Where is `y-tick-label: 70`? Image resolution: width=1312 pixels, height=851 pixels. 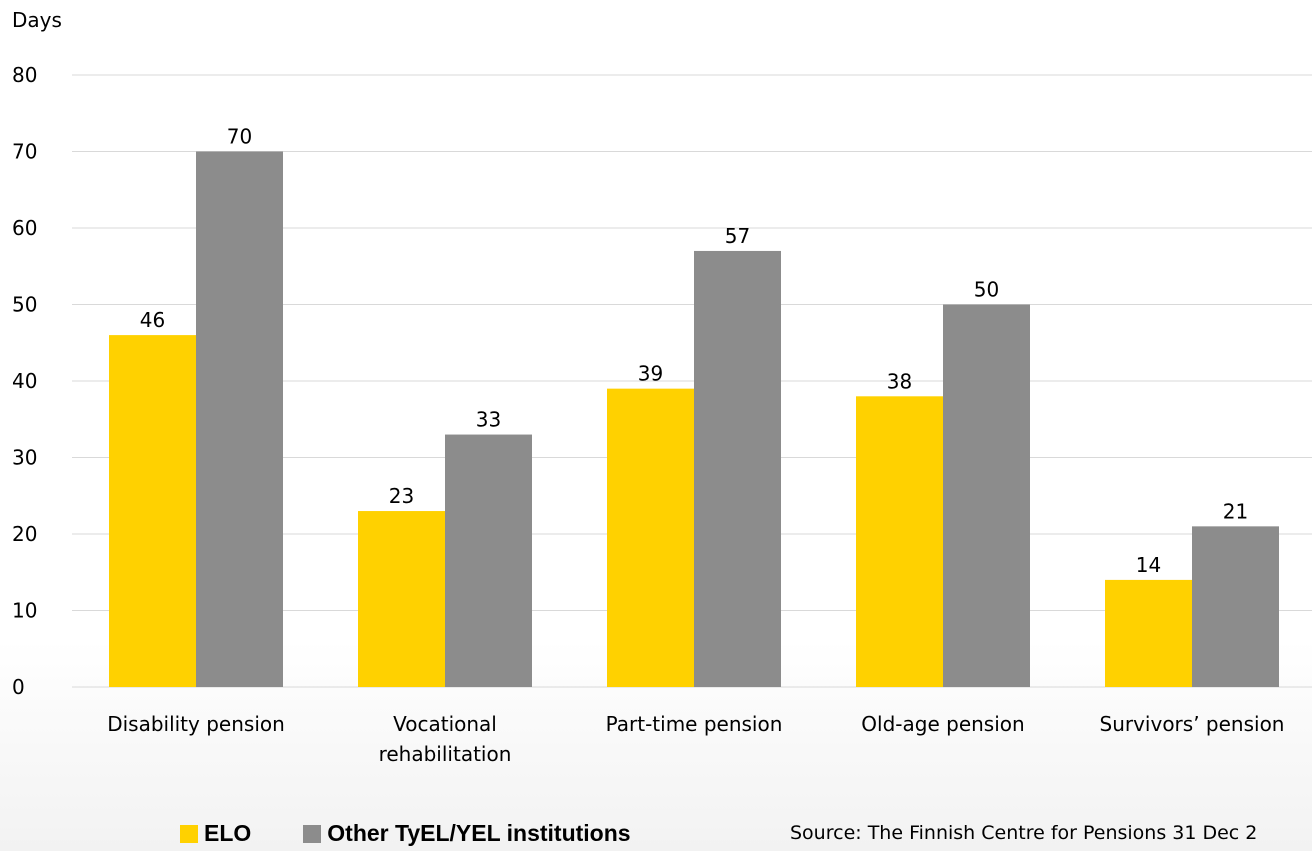 y-tick-label: 70 is located at coordinates (24, 152).